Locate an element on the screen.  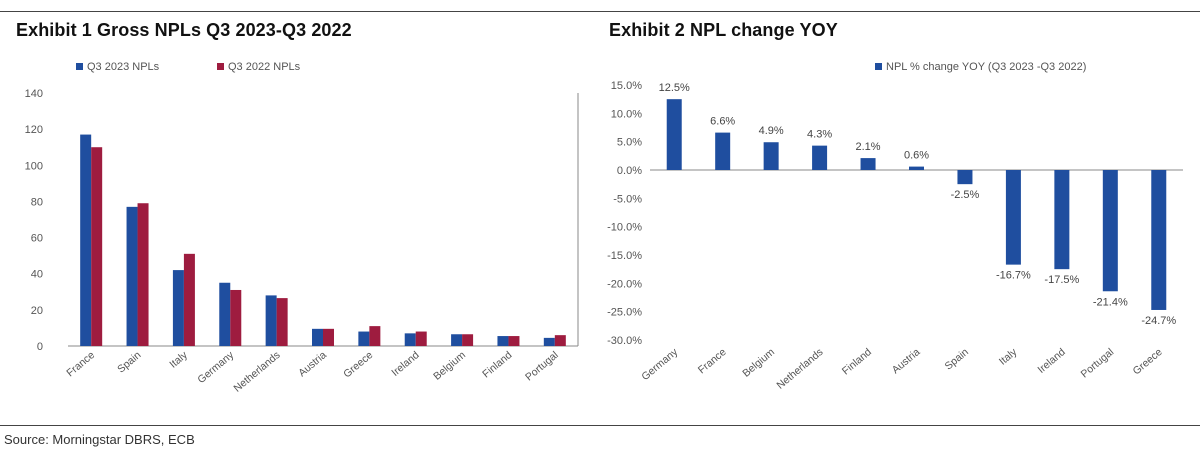
data-label: -16.7% is located at coordinates (1013, 276).